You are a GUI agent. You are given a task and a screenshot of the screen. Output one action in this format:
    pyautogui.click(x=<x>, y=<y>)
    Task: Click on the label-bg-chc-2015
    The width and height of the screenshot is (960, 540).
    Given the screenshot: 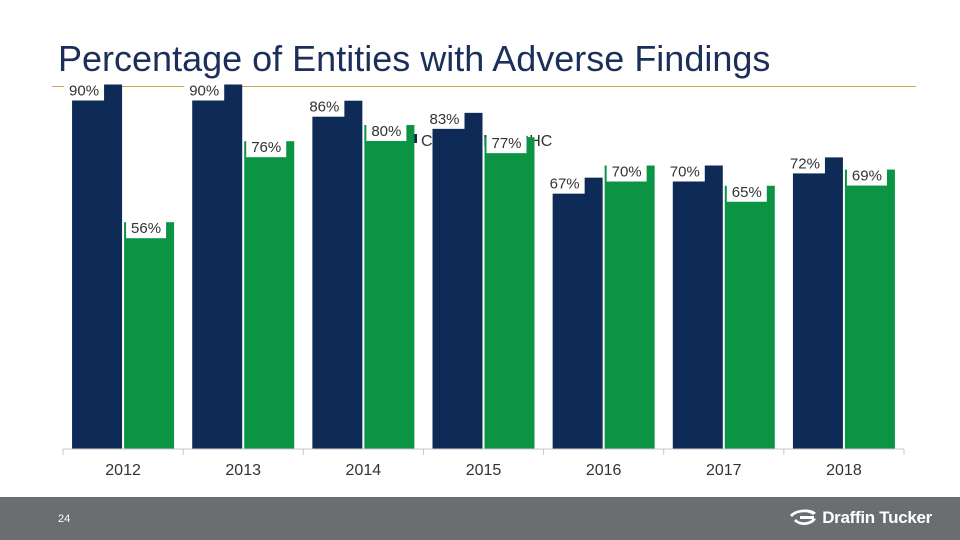 What is the action you would take?
    pyautogui.click(x=444, y=118)
    